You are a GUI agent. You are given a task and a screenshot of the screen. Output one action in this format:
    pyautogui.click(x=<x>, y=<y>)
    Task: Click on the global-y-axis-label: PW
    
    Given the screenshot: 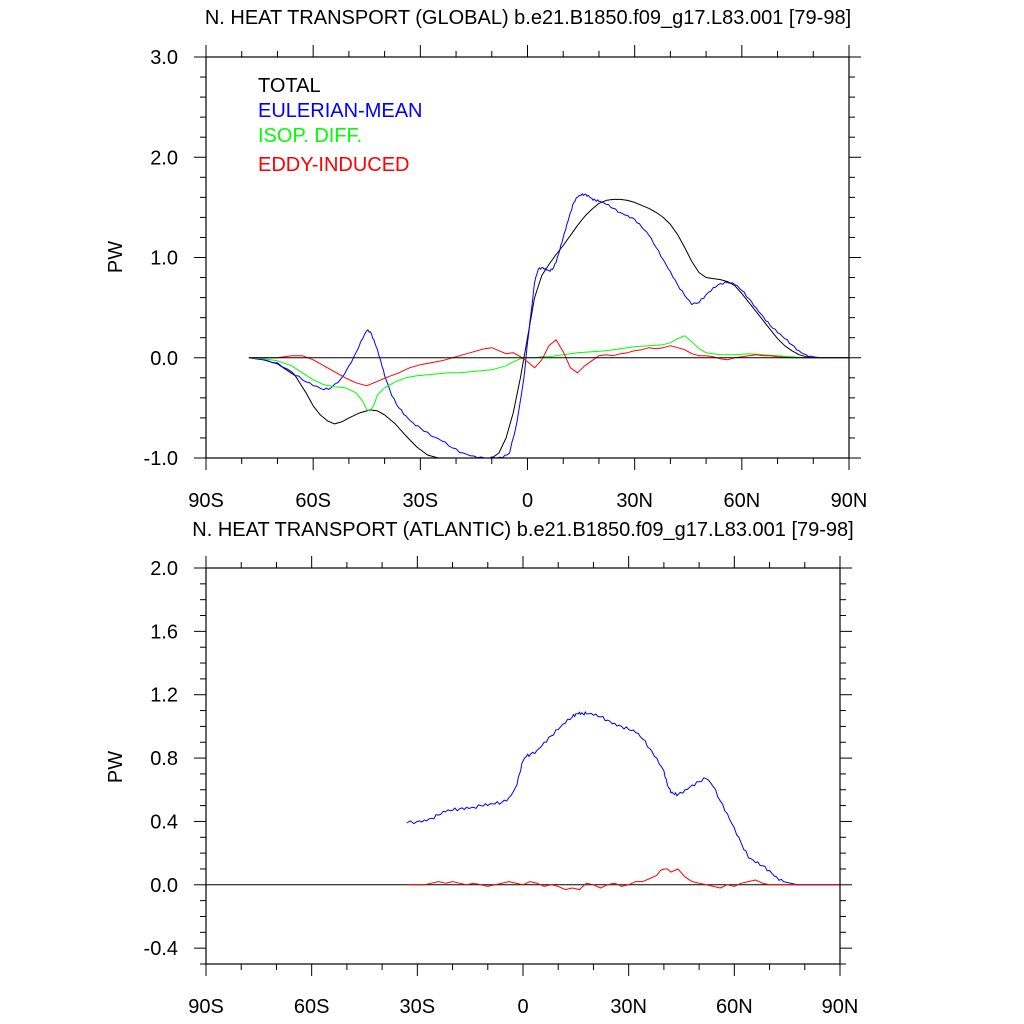 What is the action you would take?
    pyautogui.click(x=116, y=257)
    